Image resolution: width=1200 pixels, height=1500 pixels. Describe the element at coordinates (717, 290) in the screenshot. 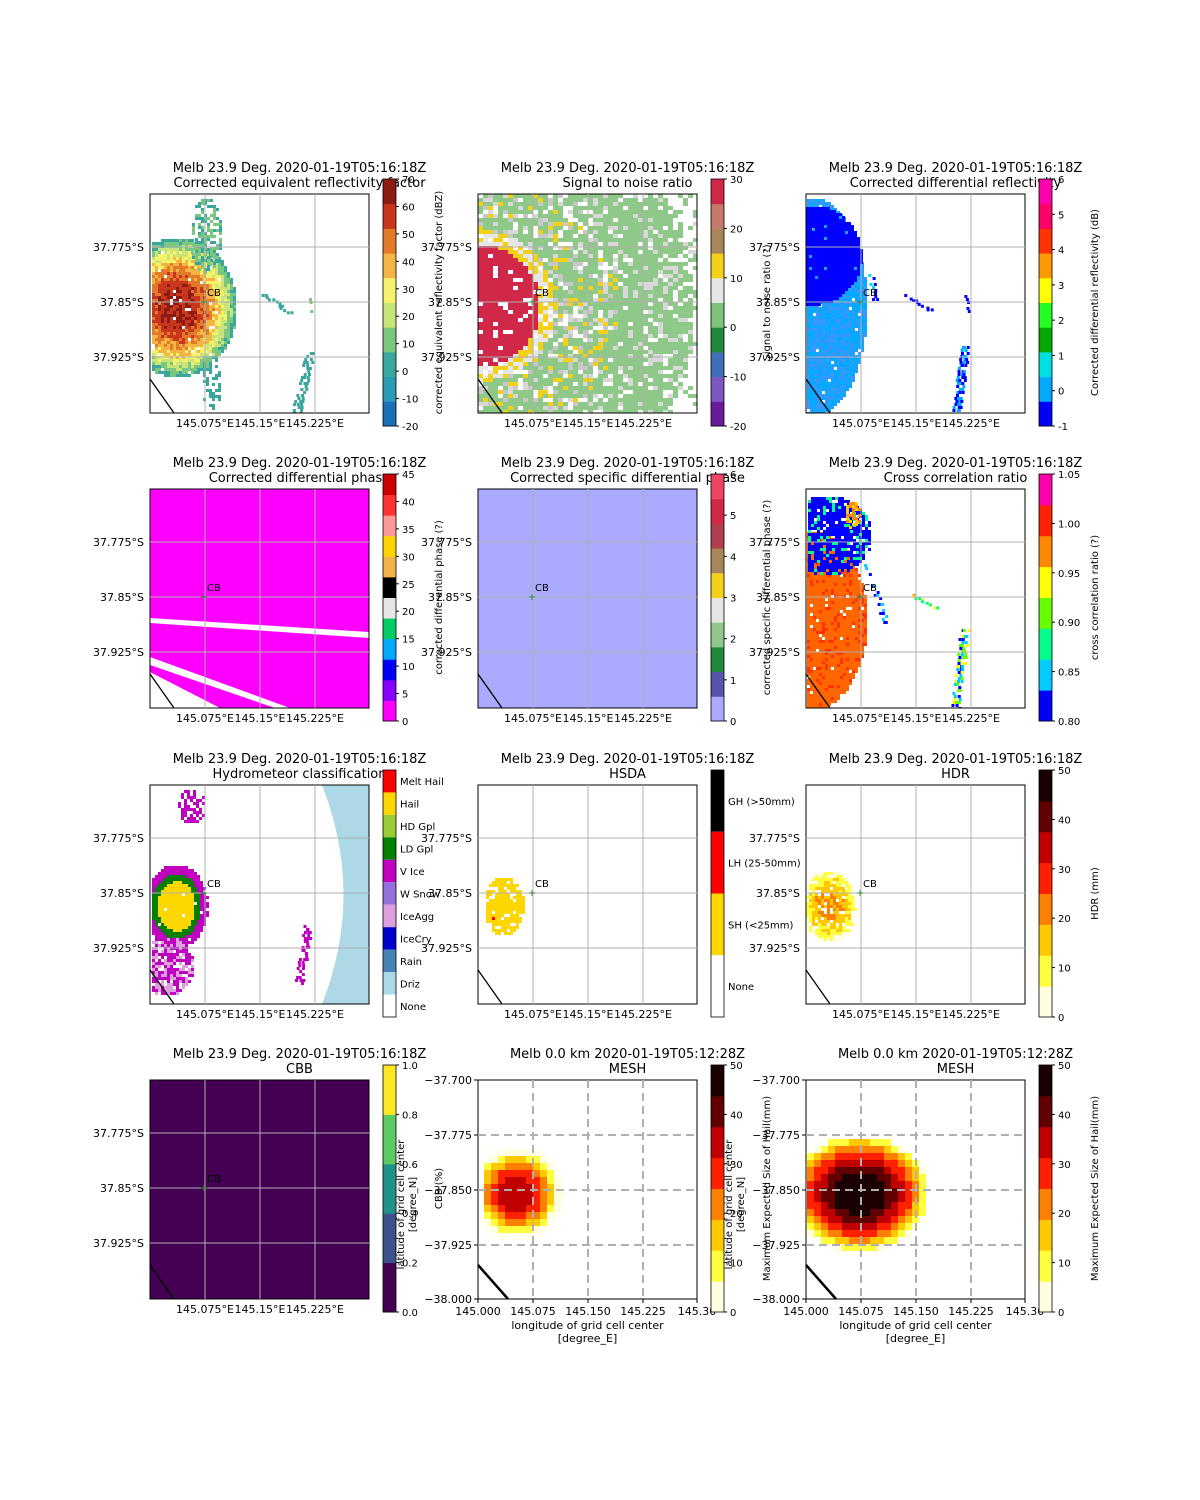

I see `colorbar-segment` at that location.